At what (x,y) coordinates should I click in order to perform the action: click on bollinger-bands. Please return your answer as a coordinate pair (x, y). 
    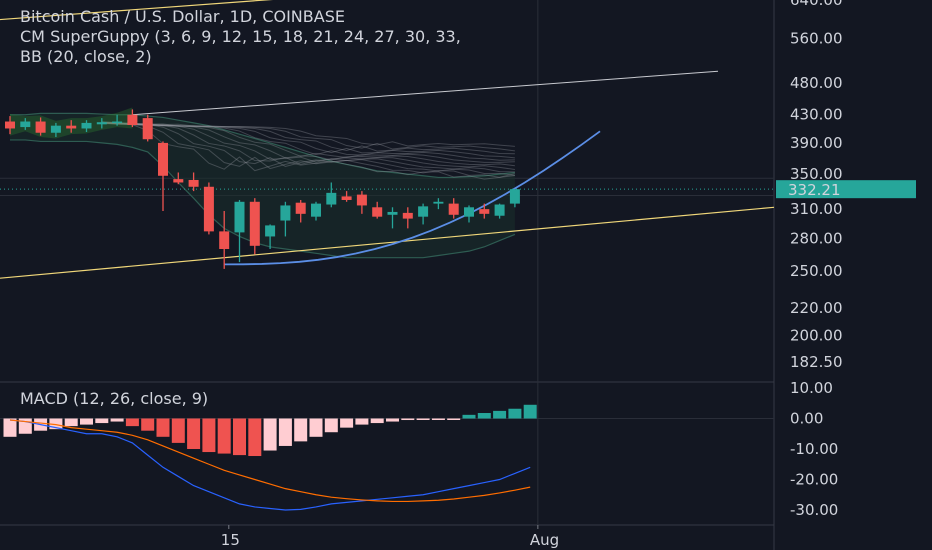
    Looking at the image, I should click on (263, 185).